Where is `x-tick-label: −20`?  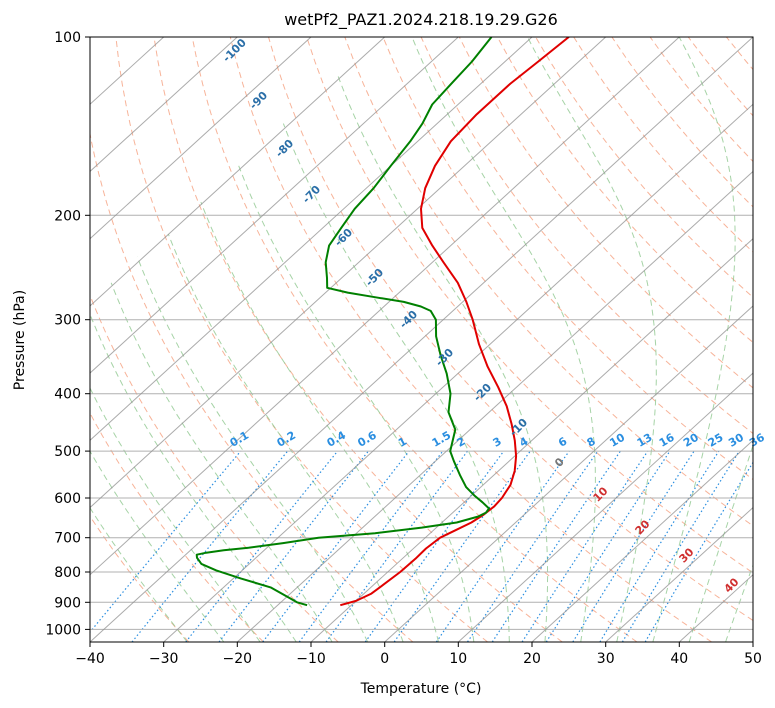
x-tick-label: −20 is located at coordinates (238, 659).